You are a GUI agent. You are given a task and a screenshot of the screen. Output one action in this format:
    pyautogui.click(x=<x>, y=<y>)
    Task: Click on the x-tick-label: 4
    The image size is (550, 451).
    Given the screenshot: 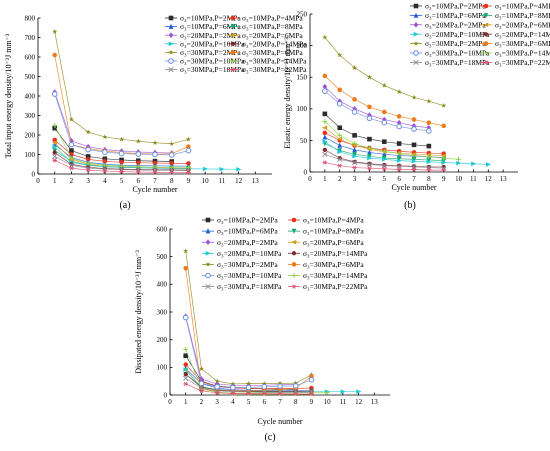 What is the action you would take?
    pyautogui.click(x=370, y=179)
    